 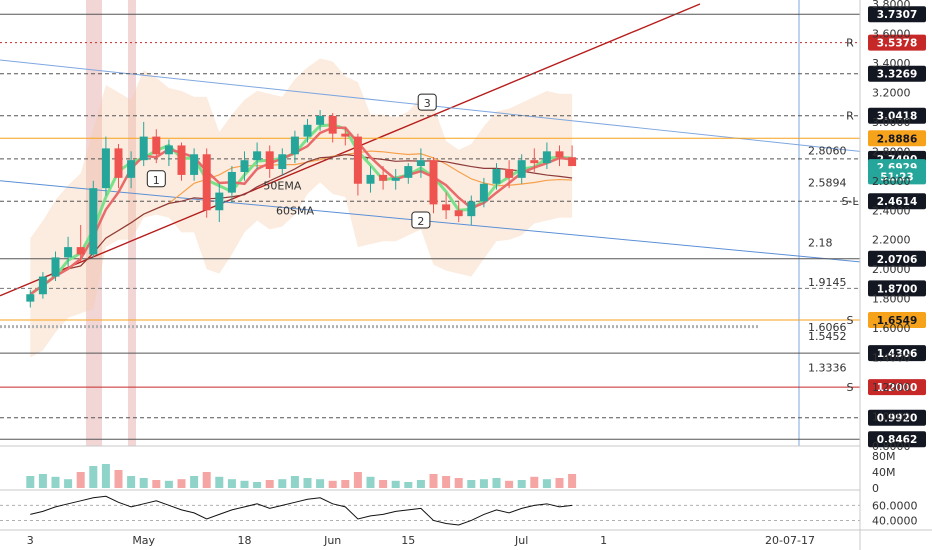 I want to click on level-marker: S-L, so click(x=850, y=201).